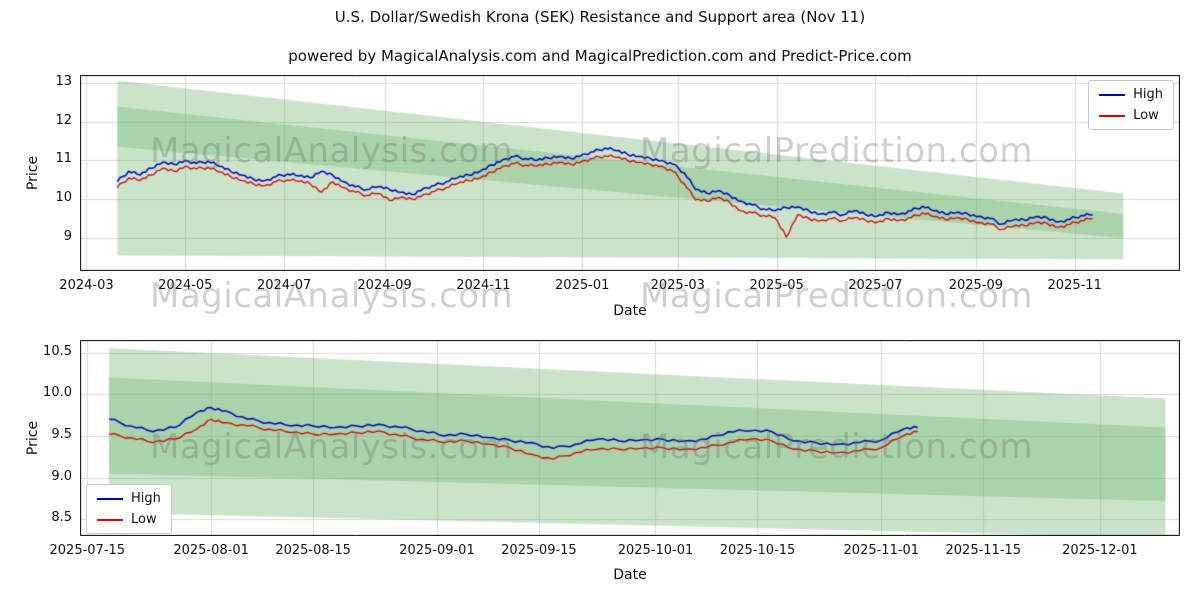 The width and height of the screenshot is (1200, 600). I want to click on x-tick-label: 2024-07, so click(284, 285).